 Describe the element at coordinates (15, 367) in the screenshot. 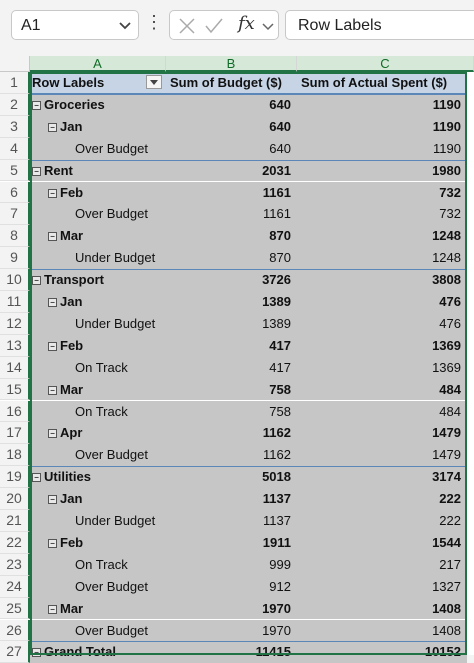

I see `row-header: 14` at that location.